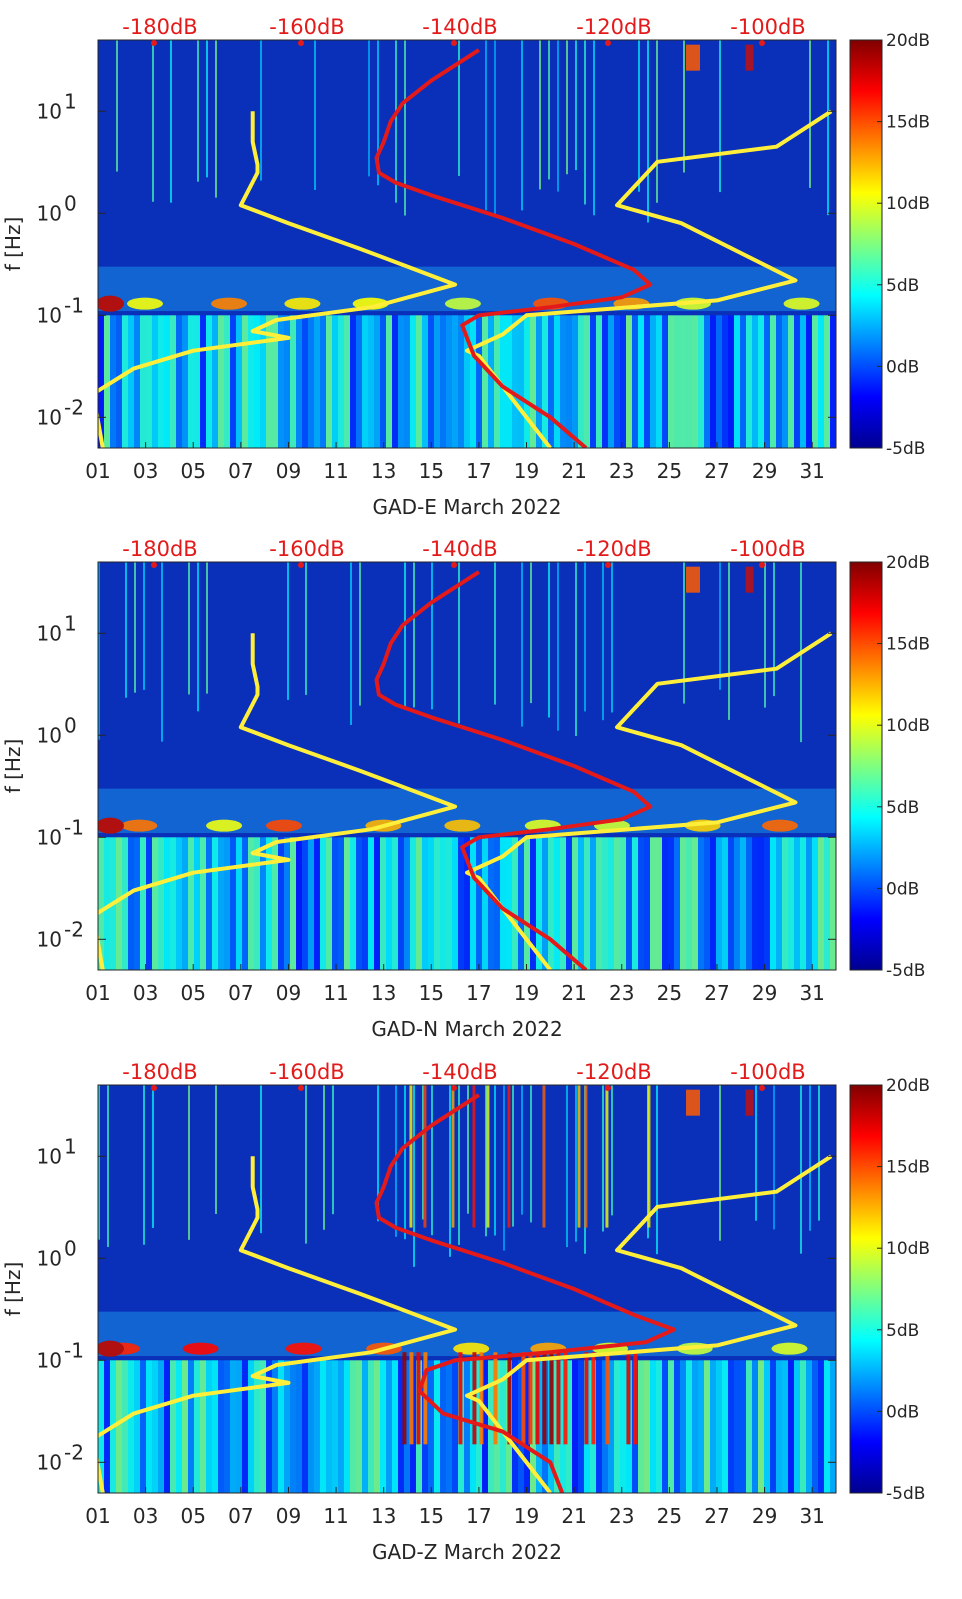 The height and width of the screenshot is (1599, 962). Describe the element at coordinates (74, 929) in the screenshot. I see `y-tick-exponent: -2` at that location.